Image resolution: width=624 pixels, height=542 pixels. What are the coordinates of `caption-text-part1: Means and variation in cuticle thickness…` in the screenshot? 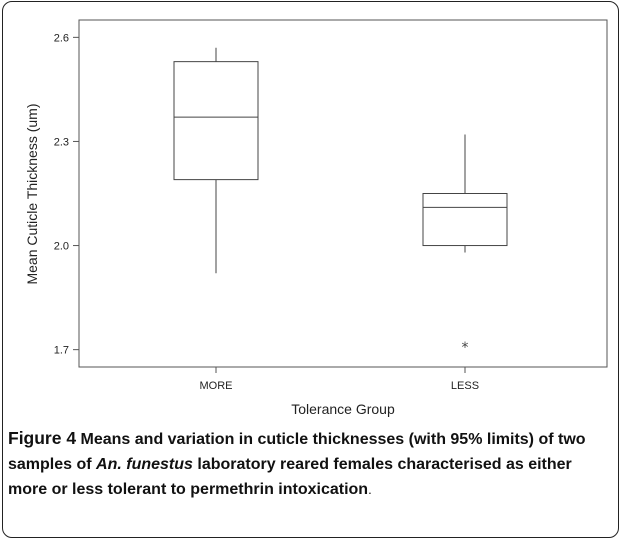 It's located at (297, 452).